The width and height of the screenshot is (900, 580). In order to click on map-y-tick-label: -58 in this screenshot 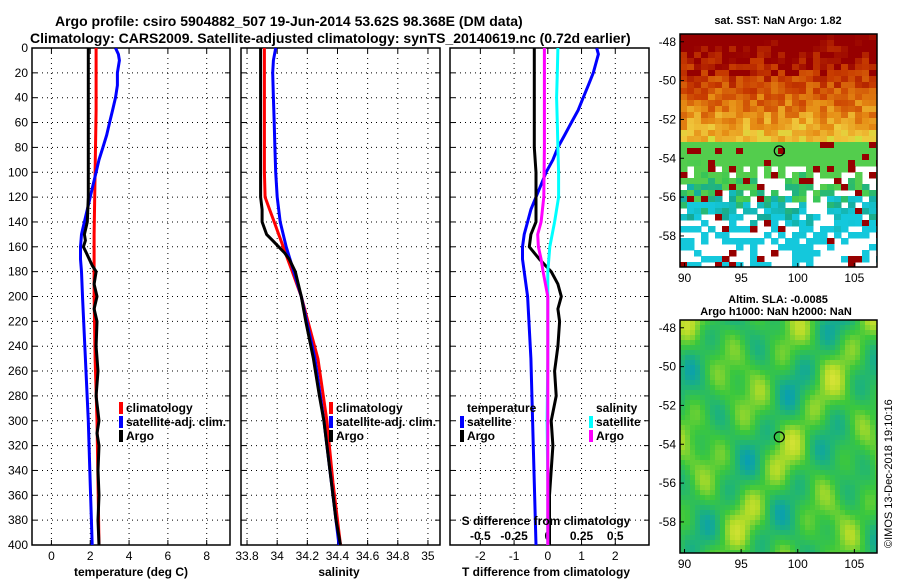, I will do `click(668, 522)`.